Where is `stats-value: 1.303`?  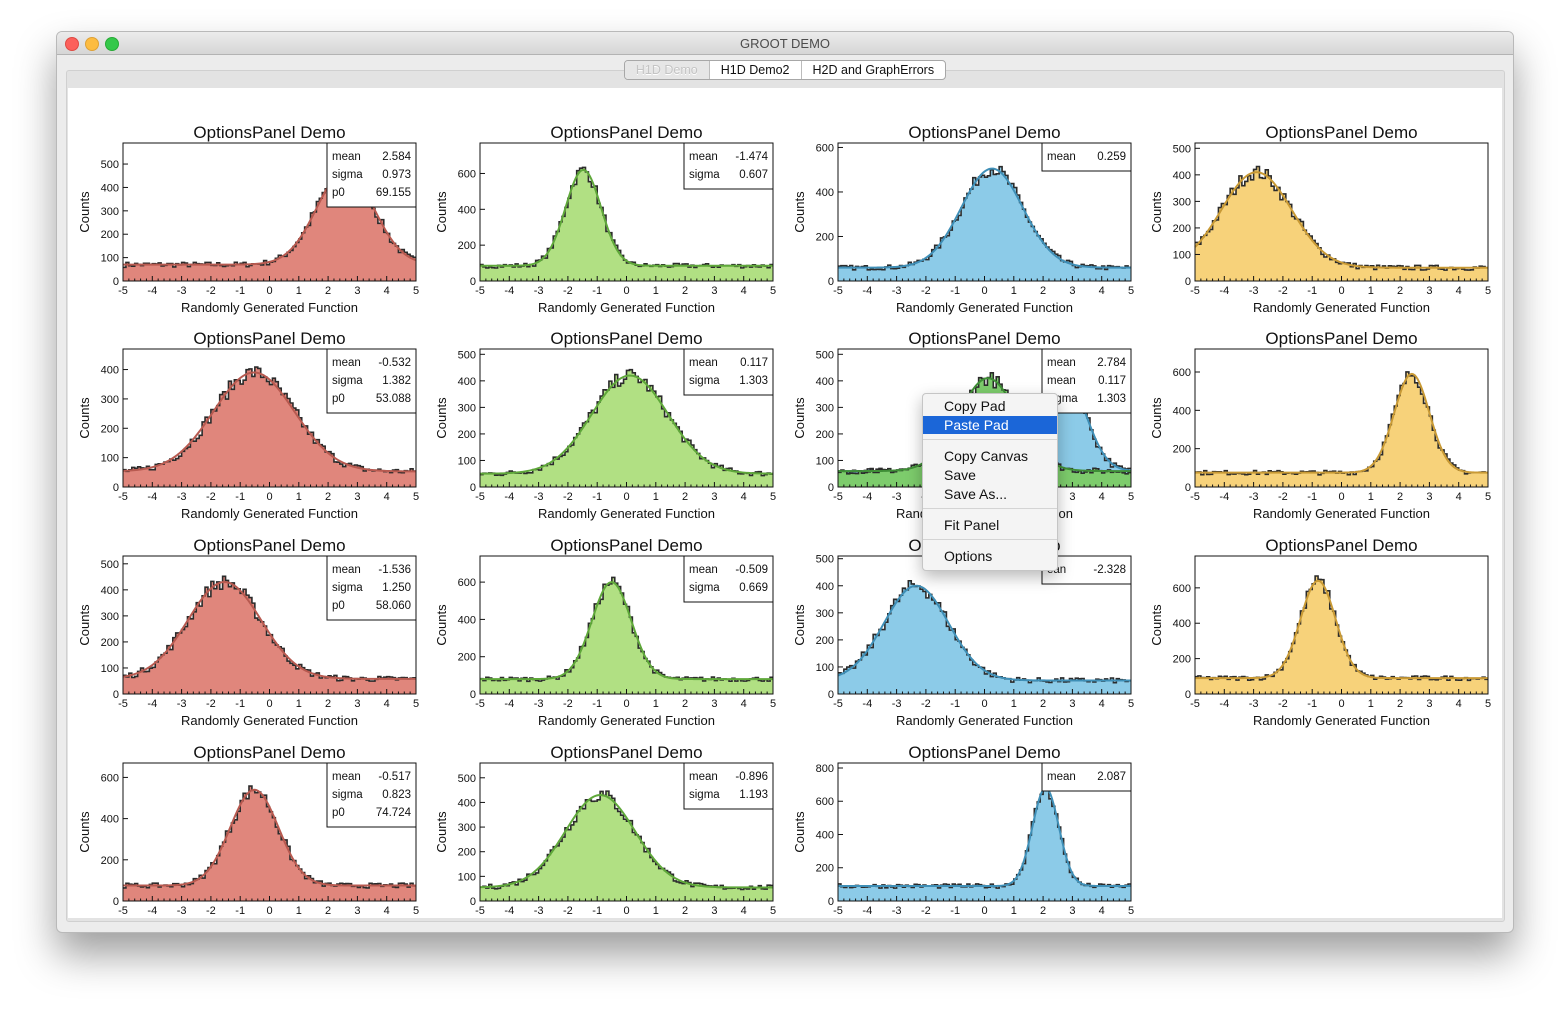
stats-value: 1.303 is located at coordinates (1111, 399).